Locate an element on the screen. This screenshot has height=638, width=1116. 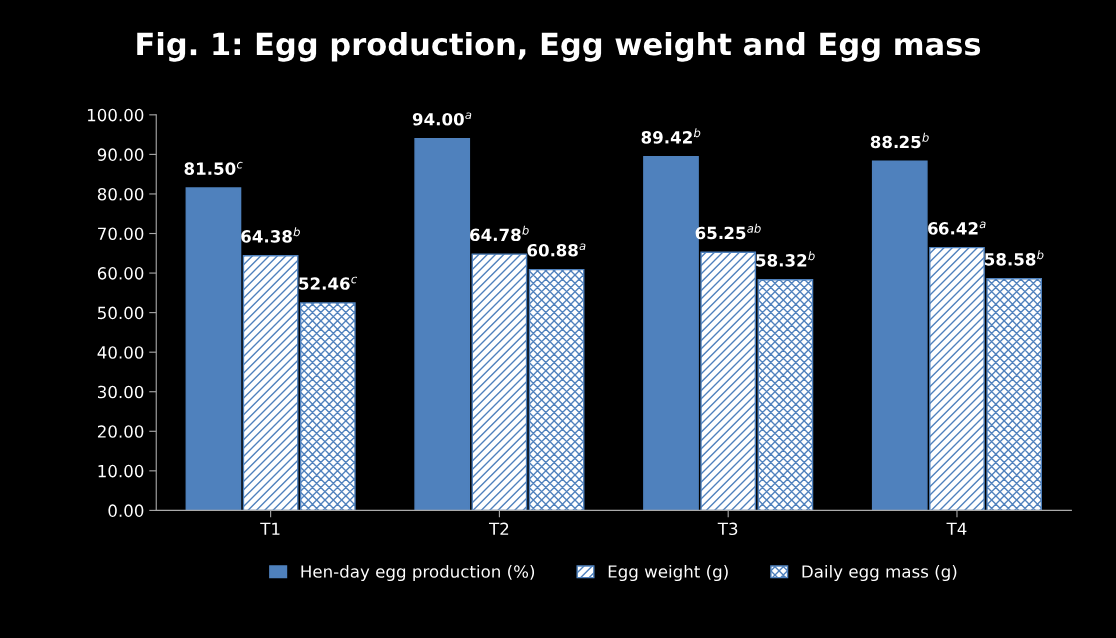
chart-title: Fig. 1: Egg production, Egg weight and Egg mass is located at coordinates (559, 46).